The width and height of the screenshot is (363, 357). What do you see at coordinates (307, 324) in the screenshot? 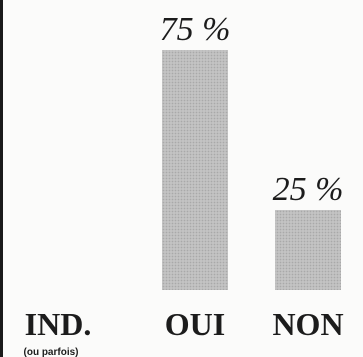
I see `category-label-non: NON` at bounding box center [307, 324].